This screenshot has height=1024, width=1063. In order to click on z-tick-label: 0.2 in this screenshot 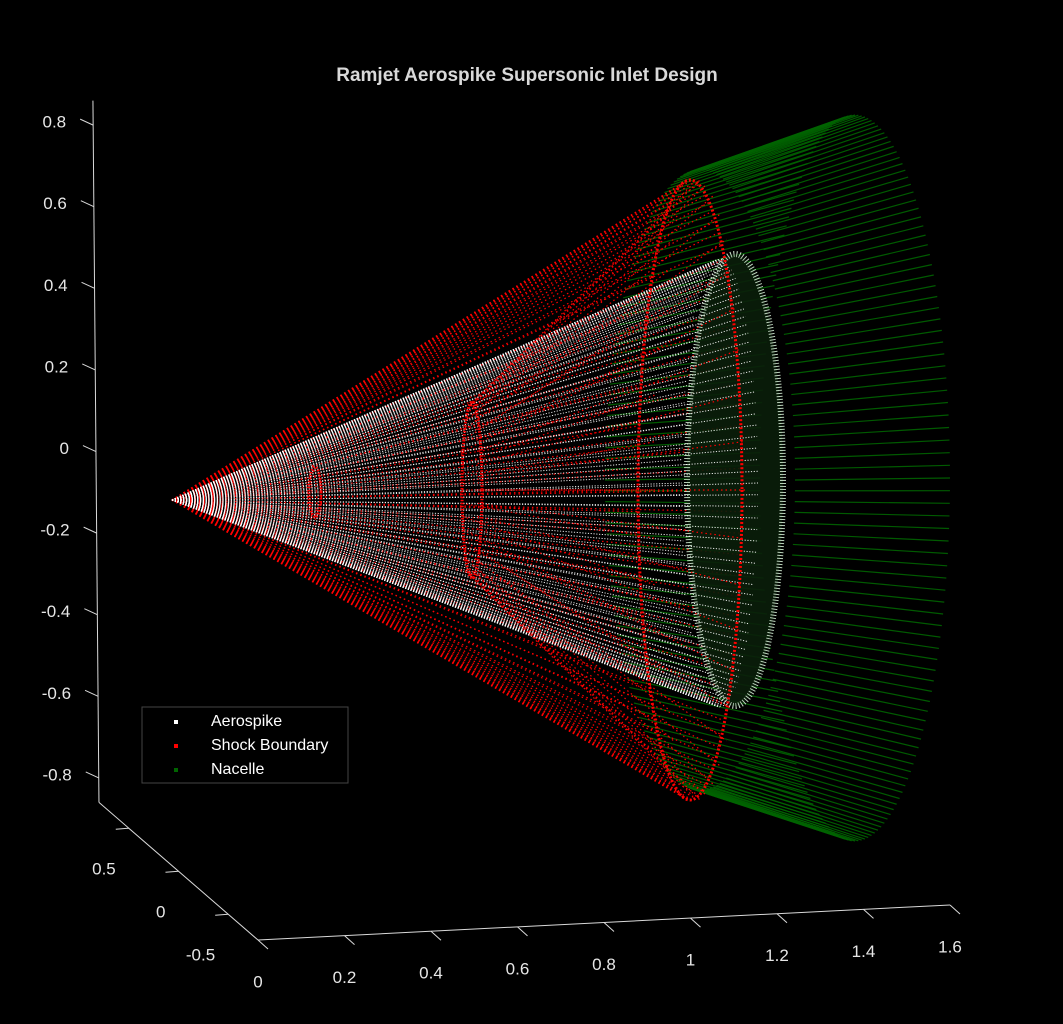, I will do `click(57, 366)`.